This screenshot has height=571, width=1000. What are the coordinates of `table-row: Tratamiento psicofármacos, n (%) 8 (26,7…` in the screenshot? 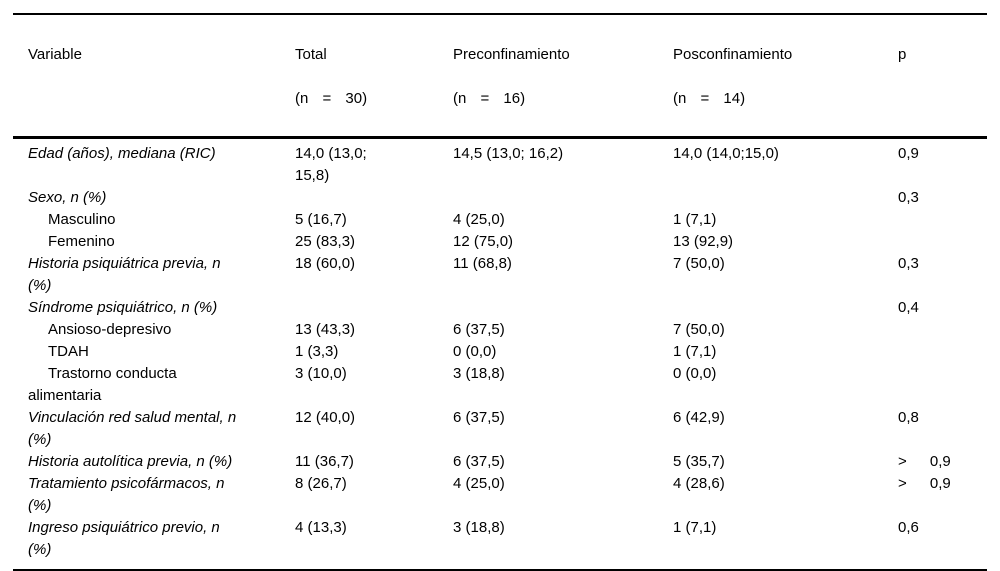 It's located at (500, 495).